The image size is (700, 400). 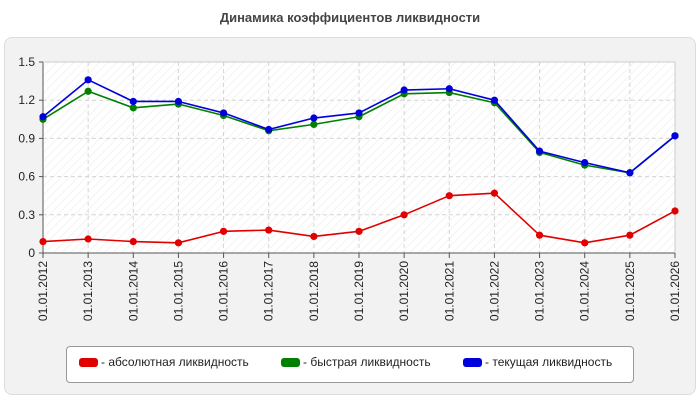 What do you see at coordinates (314, 291) in the screenshot?
I see `x-tick-label: 01.01.2018` at bounding box center [314, 291].